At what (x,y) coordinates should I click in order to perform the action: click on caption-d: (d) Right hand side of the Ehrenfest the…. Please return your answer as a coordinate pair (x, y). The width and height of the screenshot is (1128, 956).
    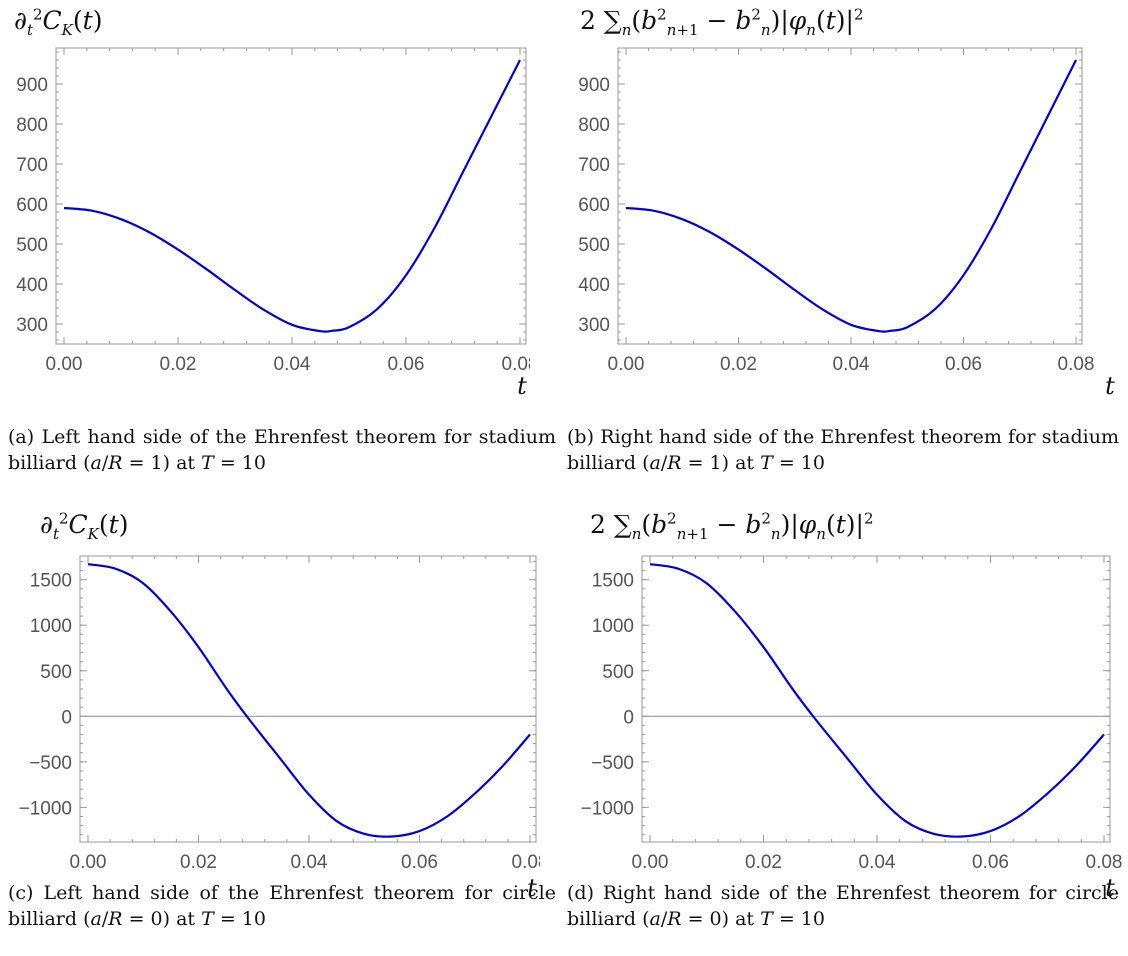
    Looking at the image, I should click on (843, 906).